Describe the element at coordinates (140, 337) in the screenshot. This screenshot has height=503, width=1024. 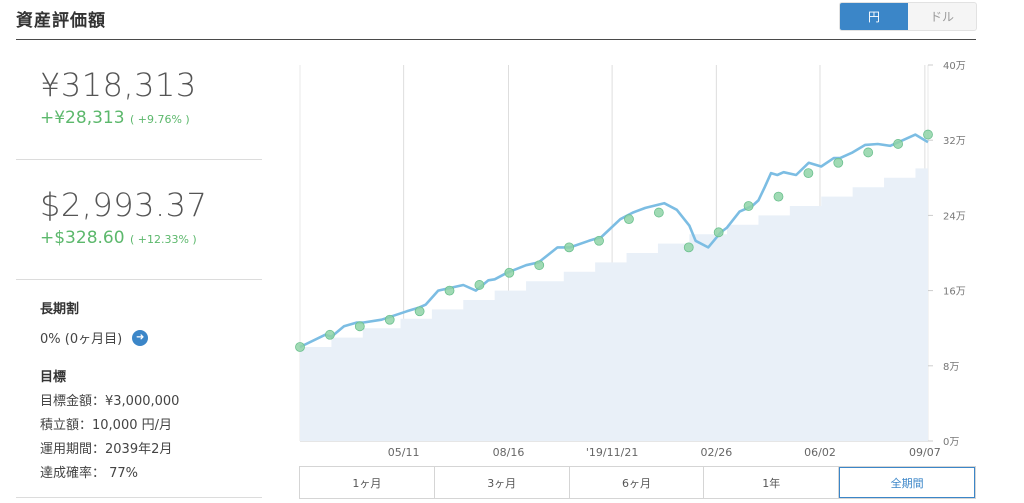
I see `arrow-right-icon: ➜` at that location.